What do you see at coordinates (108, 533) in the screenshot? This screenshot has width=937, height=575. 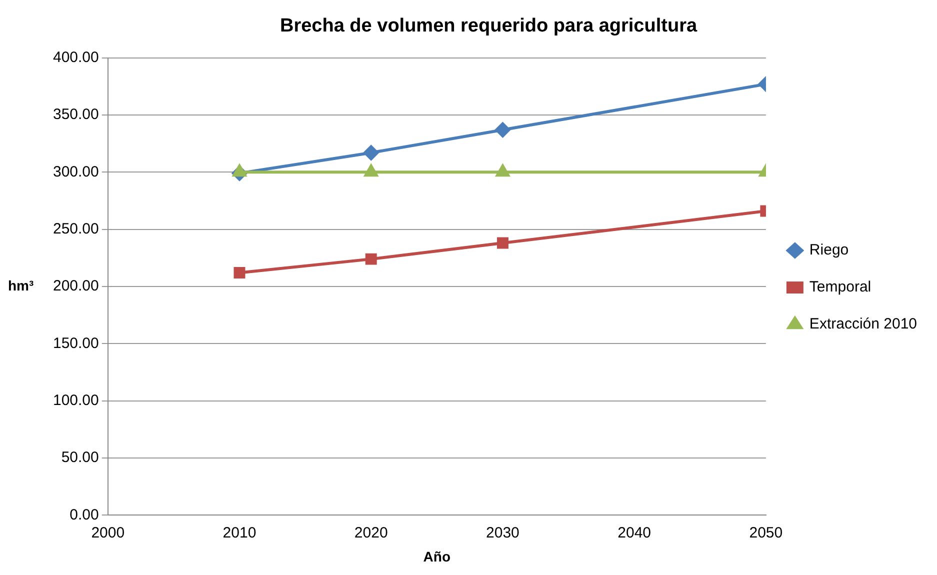 I see `x-tick-label: 2000` at bounding box center [108, 533].